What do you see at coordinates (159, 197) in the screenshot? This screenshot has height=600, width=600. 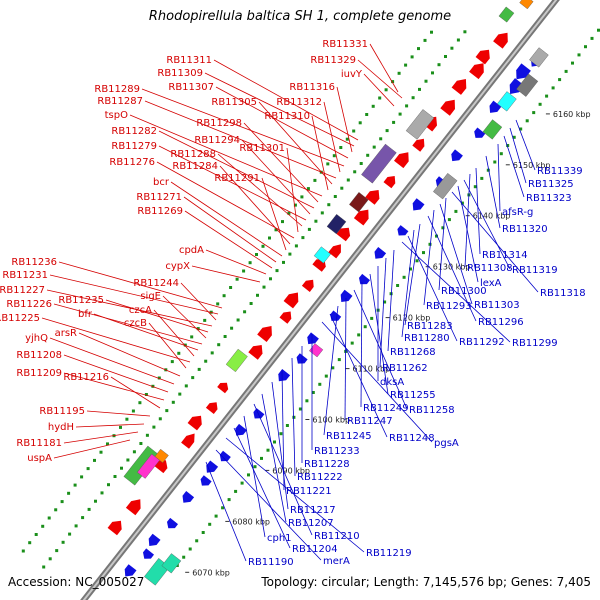 I see `forward-gene-label: RB11271` at bounding box center [159, 197].